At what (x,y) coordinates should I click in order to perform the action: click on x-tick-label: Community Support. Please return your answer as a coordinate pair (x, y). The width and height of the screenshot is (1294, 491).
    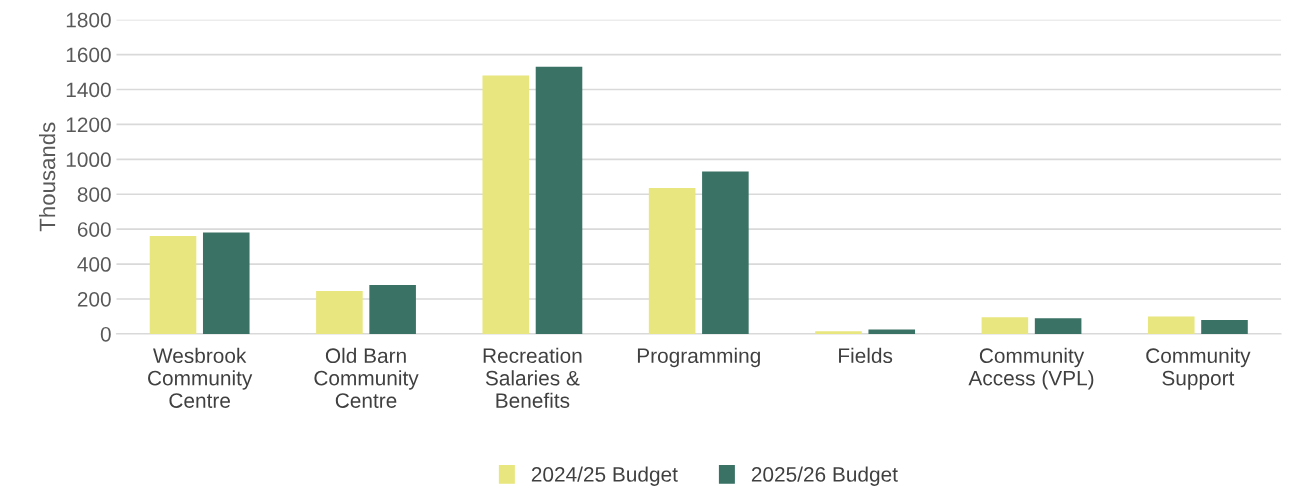
    Looking at the image, I should click on (1198, 368).